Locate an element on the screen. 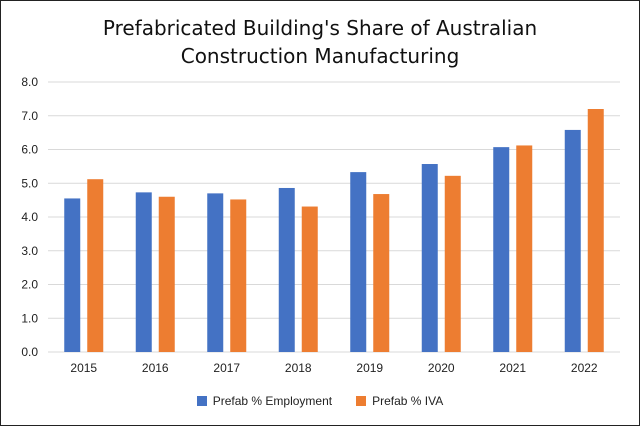  legend-item-employment: Prefab % Employment is located at coordinates (264, 401).